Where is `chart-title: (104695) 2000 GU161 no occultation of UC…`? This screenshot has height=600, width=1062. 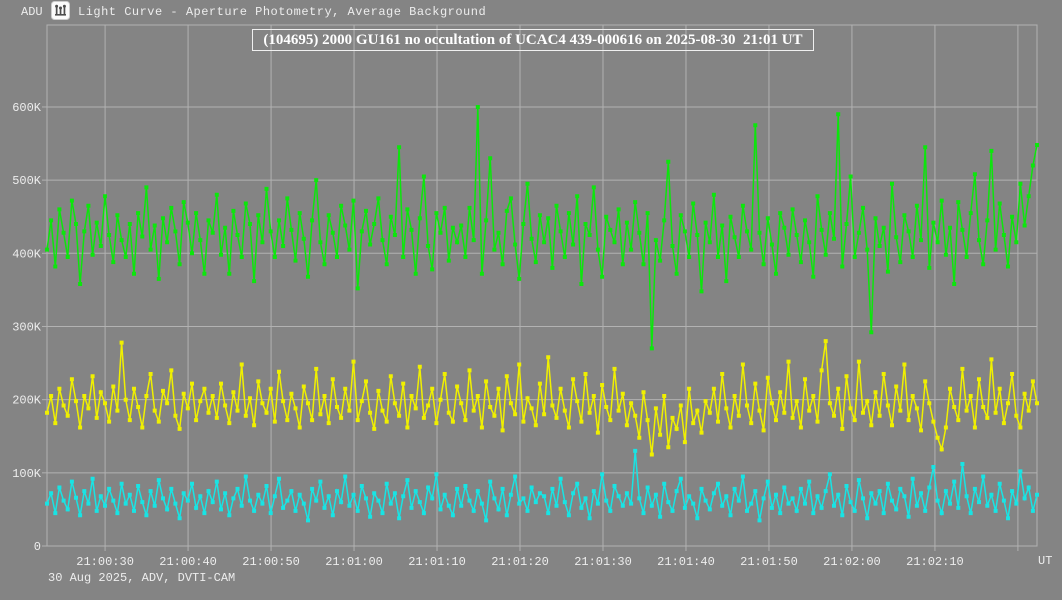
chart-title: (104695) 2000 GU161 no occultation of UC… is located at coordinates (533, 40).